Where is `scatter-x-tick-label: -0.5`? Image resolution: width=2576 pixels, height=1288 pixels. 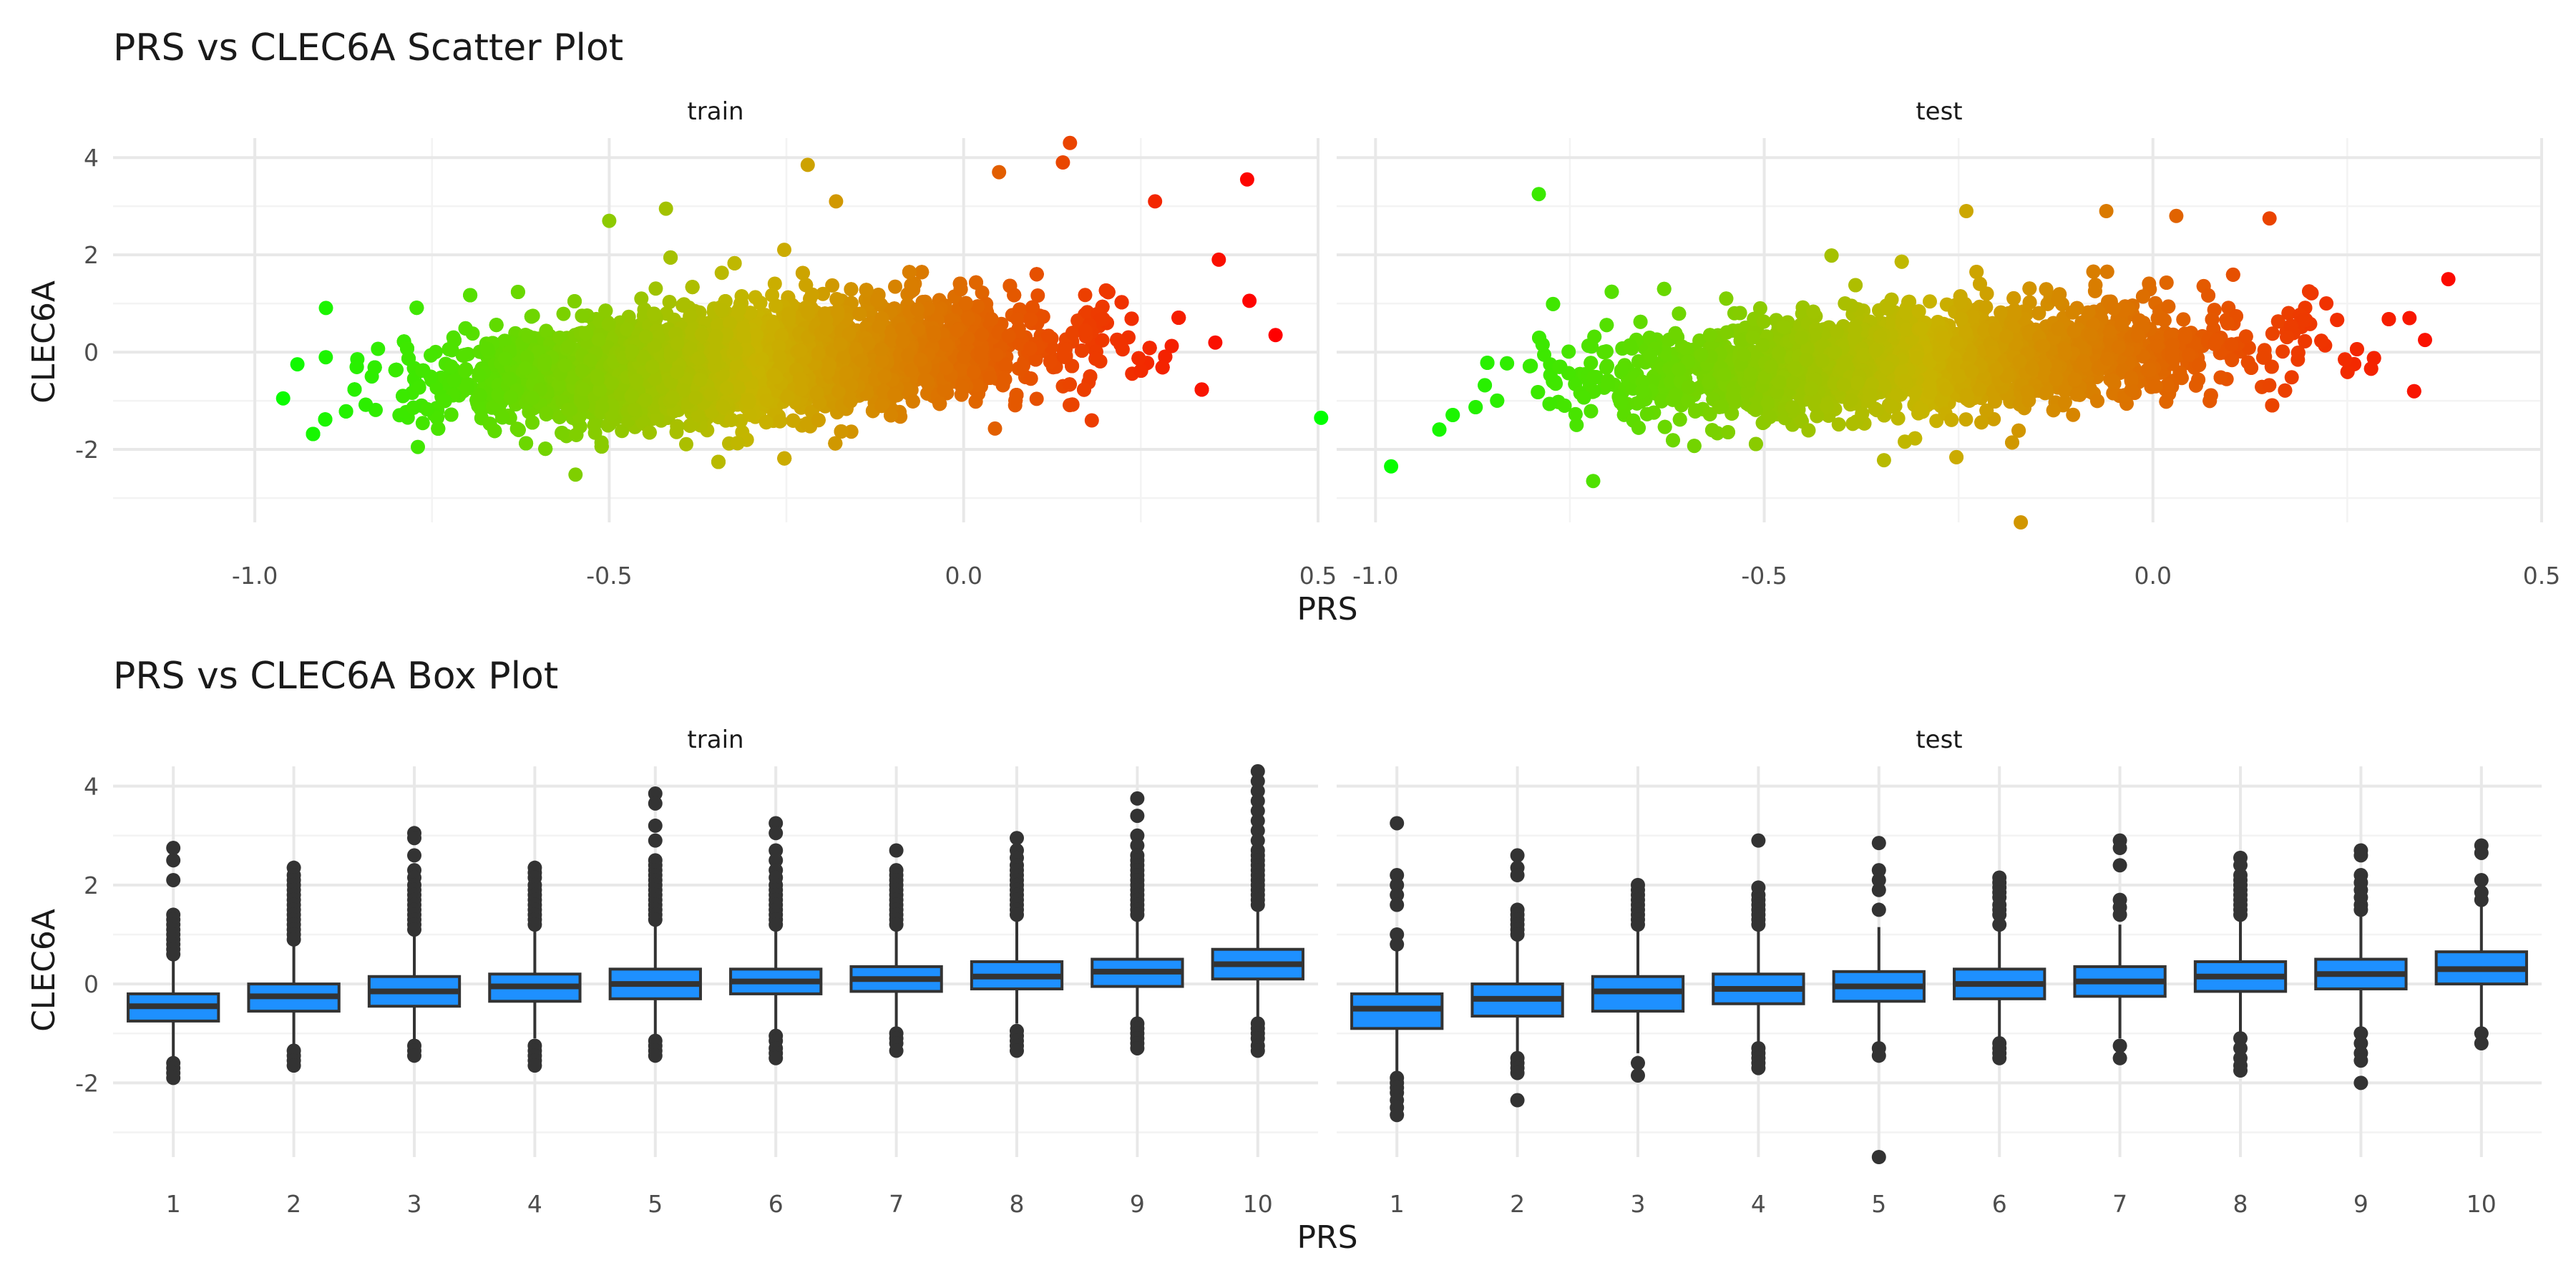
scatter-x-tick-label: -0.5 is located at coordinates (609, 576).